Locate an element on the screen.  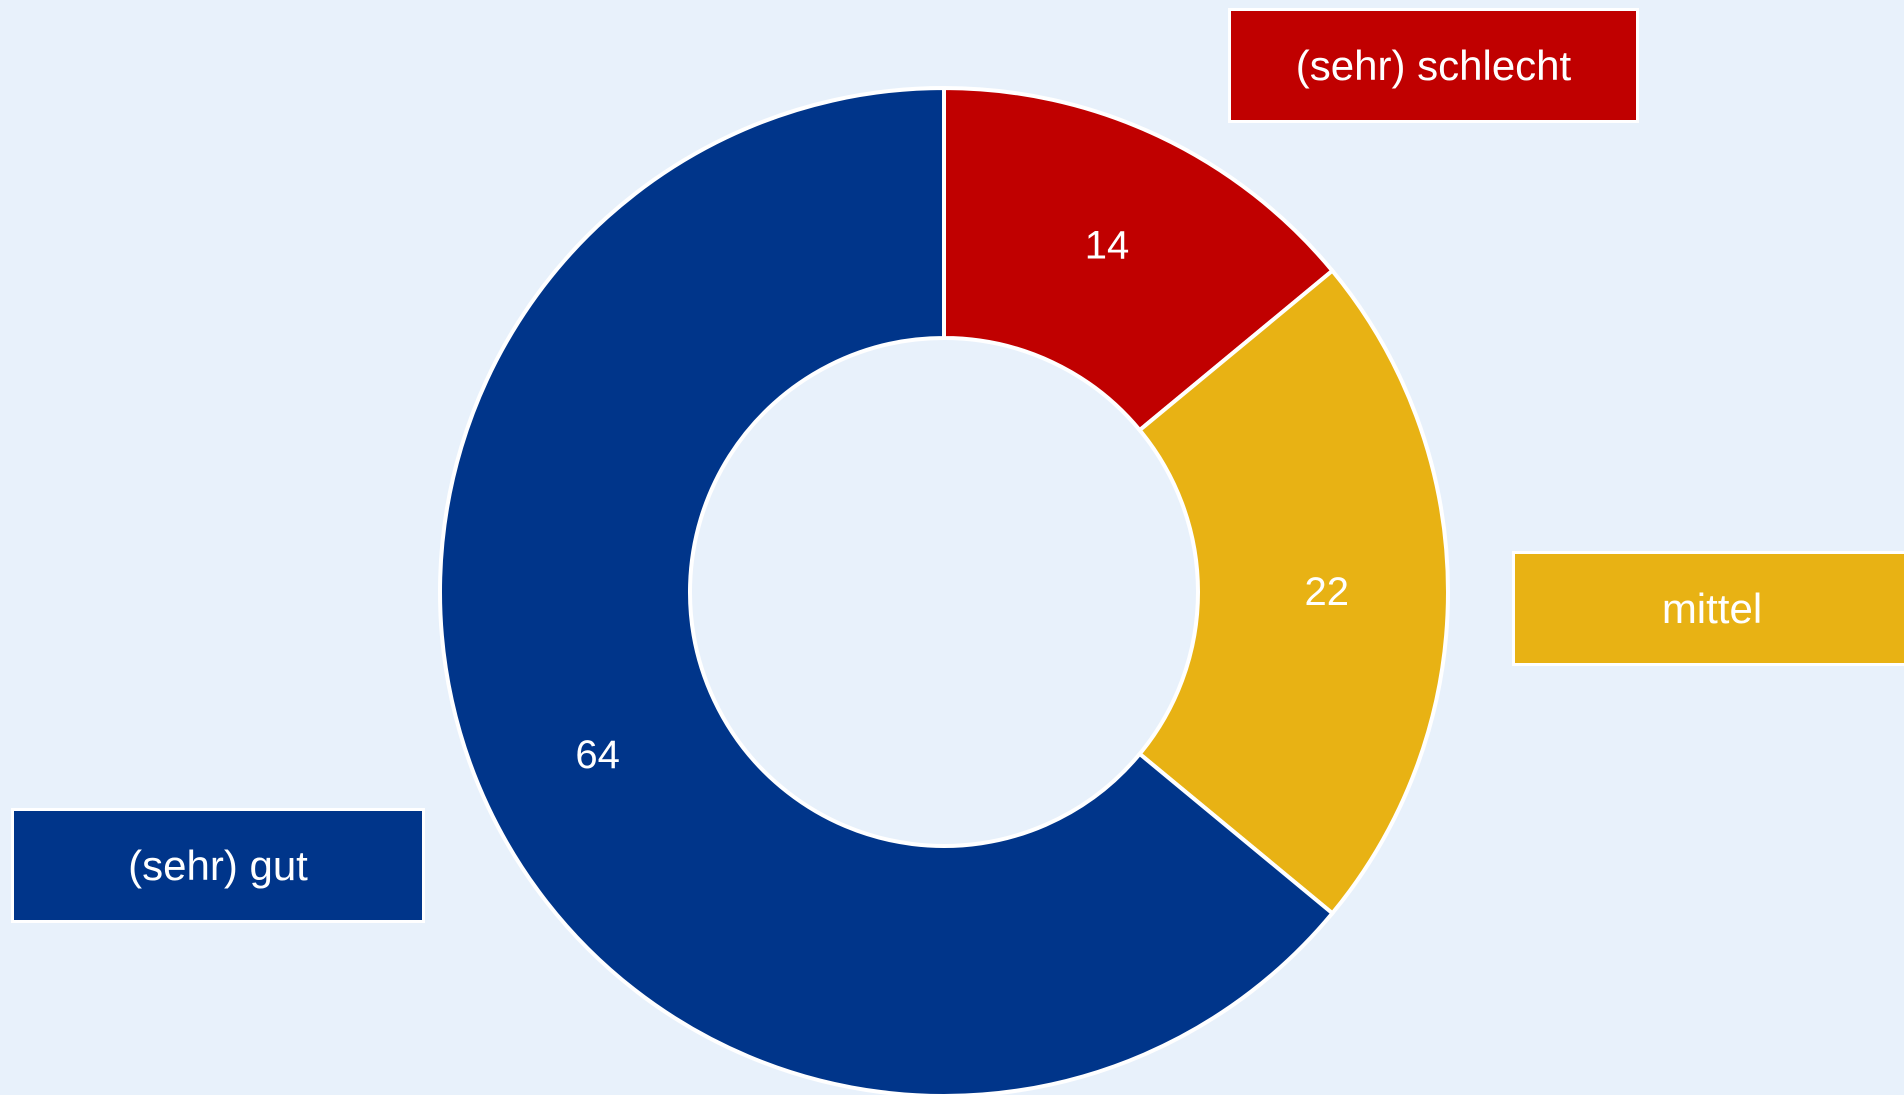
legend-item-sehr-schlecht: (sehr) schlecht is located at coordinates (1433, 65).